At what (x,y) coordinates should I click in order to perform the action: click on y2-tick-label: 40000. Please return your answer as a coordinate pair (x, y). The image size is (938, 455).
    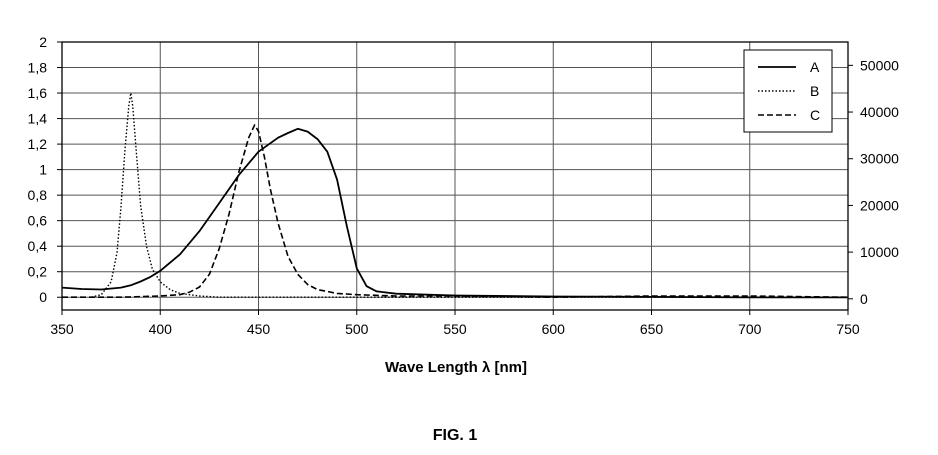
    Looking at the image, I should click on (879, 112).